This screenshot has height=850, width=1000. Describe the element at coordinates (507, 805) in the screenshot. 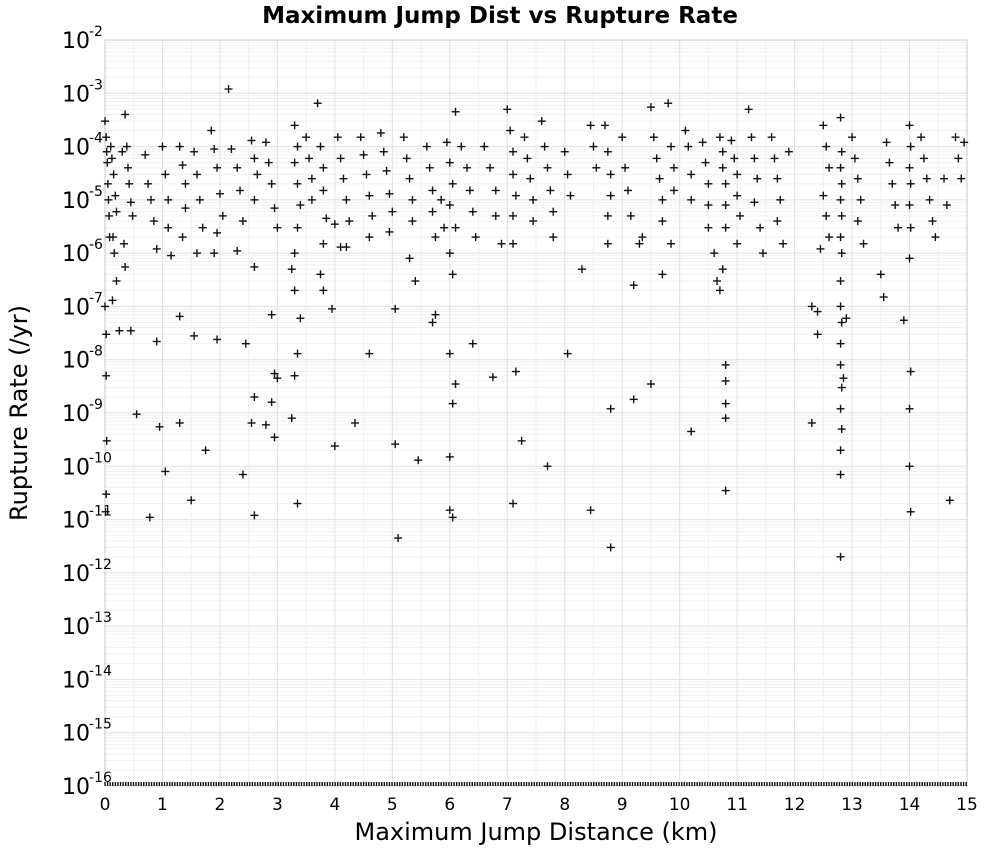

I see `x-tick-label: 7` at that location.